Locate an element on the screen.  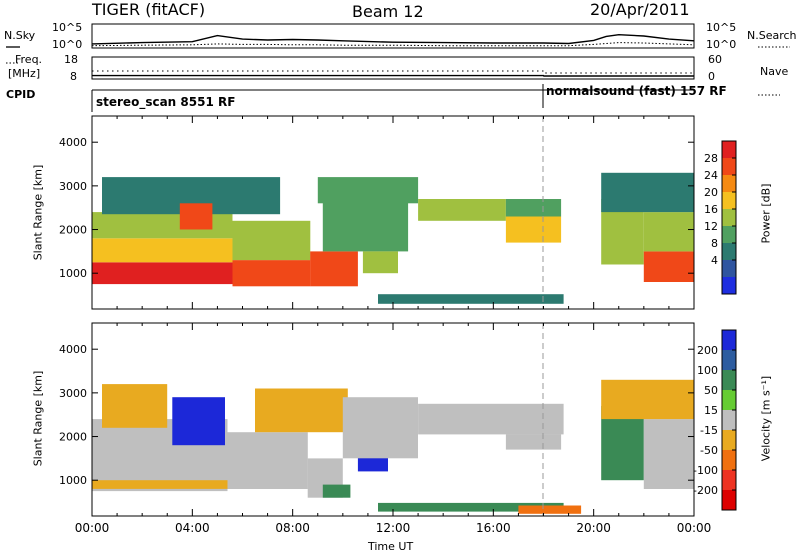
pow-ytick-label-0: 1000 is located at coordinates (73, 273).